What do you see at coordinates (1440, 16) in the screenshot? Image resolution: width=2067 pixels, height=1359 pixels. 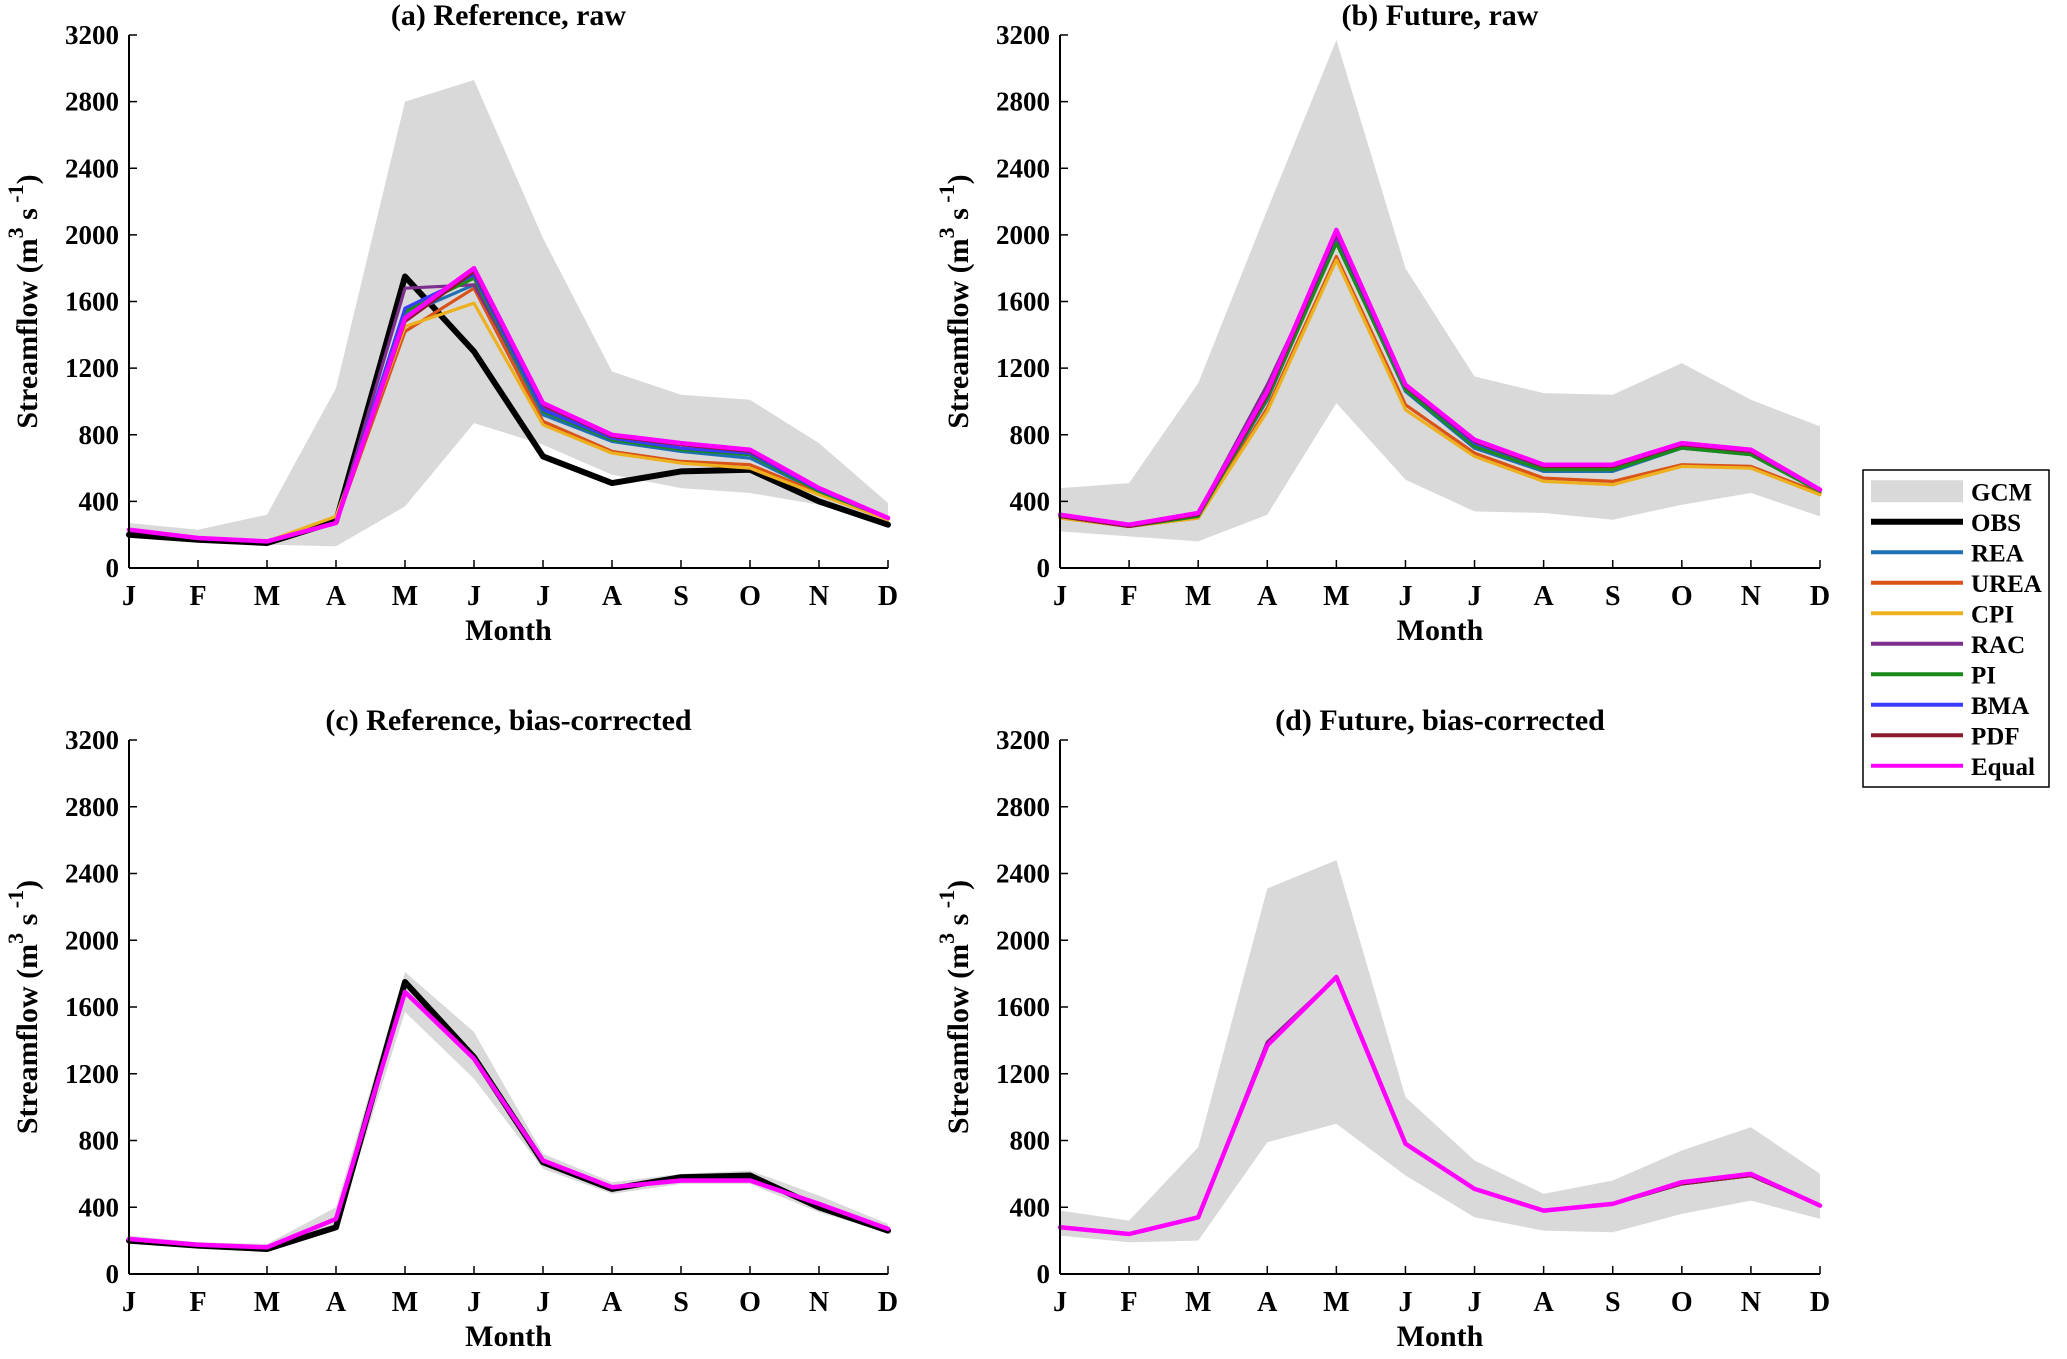 I see `chart-title: (b) Future, raw` at bounding box center [1440, 16].